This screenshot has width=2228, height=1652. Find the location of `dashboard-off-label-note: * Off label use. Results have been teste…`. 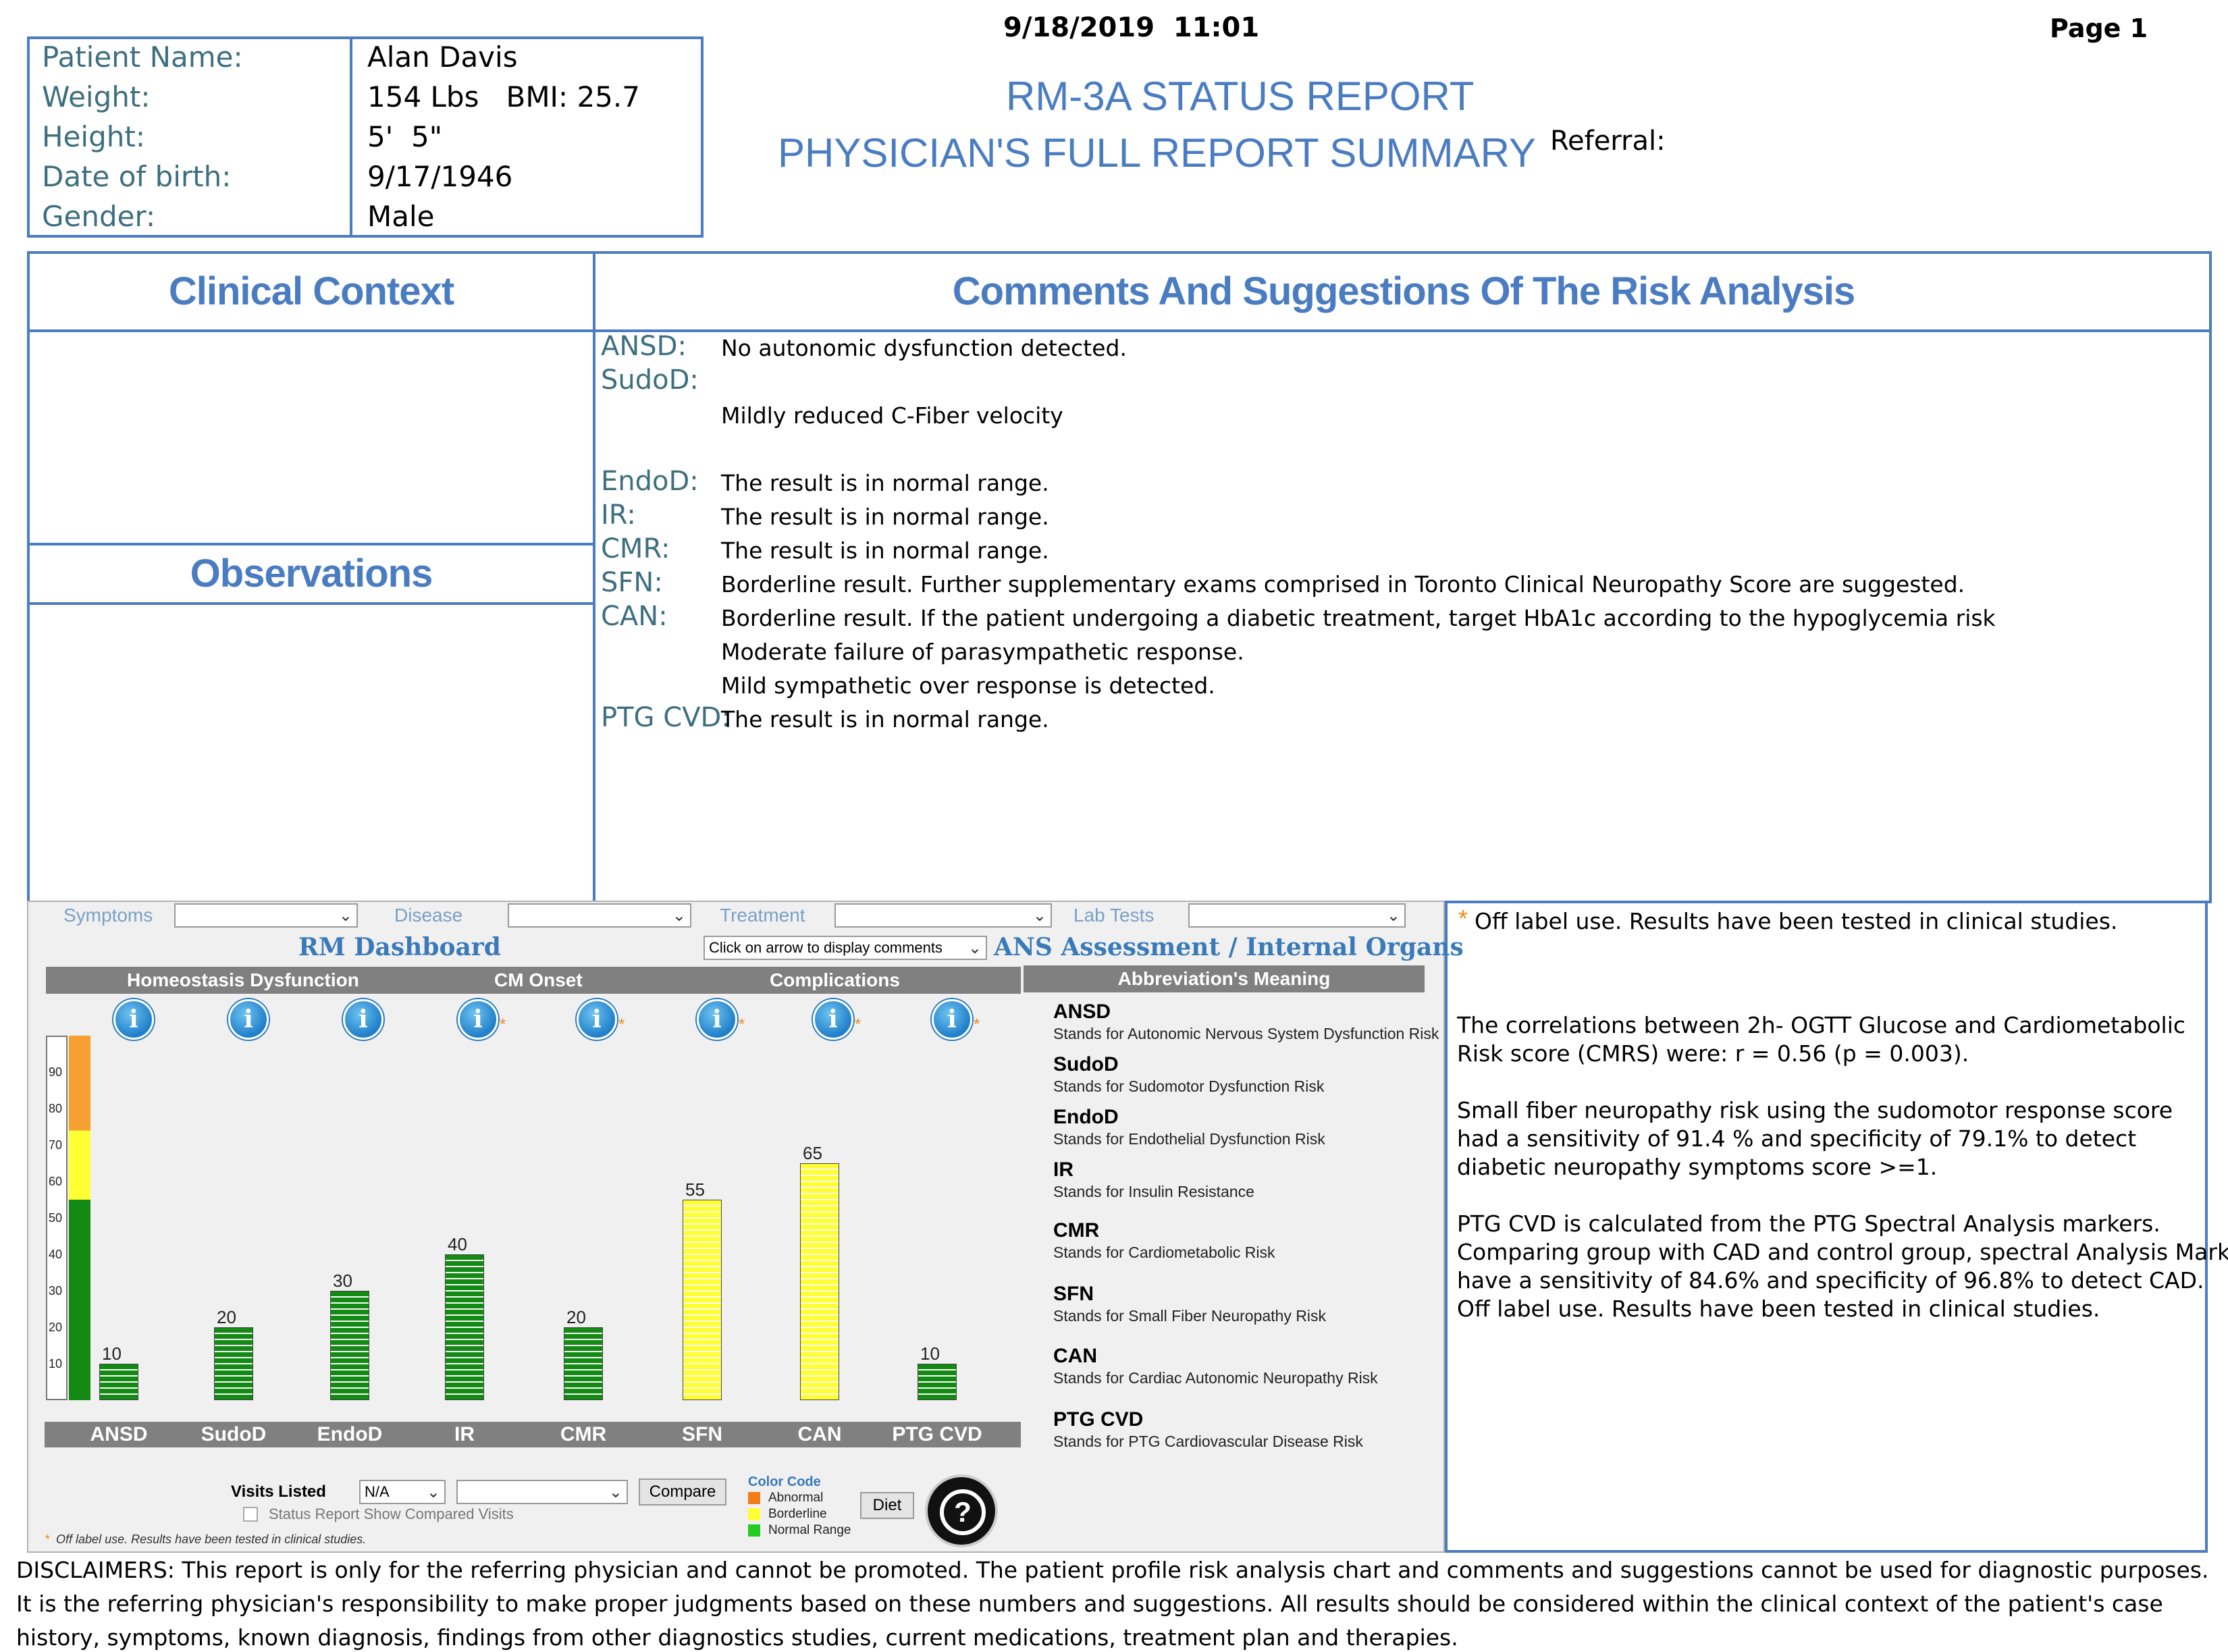

dashboard-off-label-note: * Off label use. Results have been teste… is located at coordinates (206, 1539).